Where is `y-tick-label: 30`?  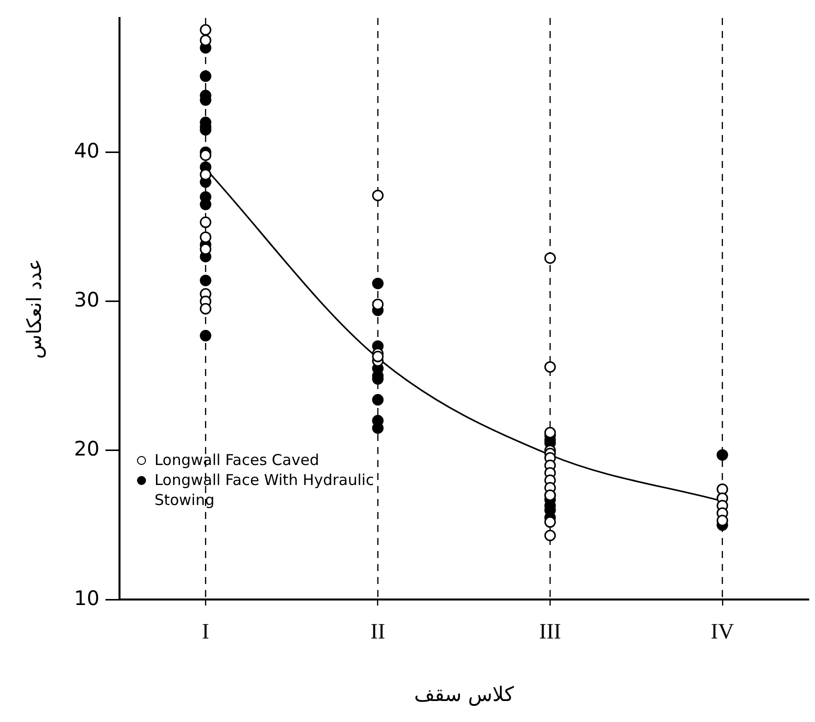
y-tick-label: 30 is located at coordinates (87, 300).